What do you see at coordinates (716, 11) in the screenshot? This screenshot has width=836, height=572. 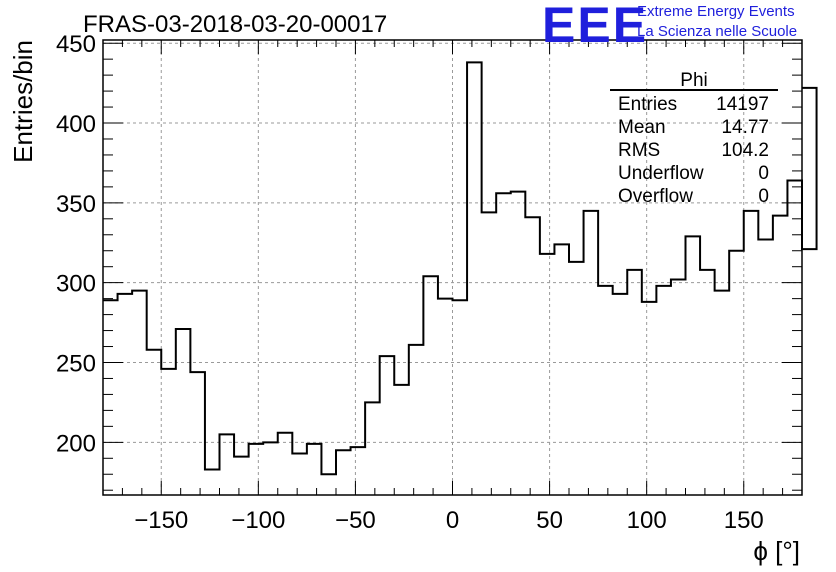 I see `logo-line-1: Extreme Energy Events` at bounding box center [716, 11].